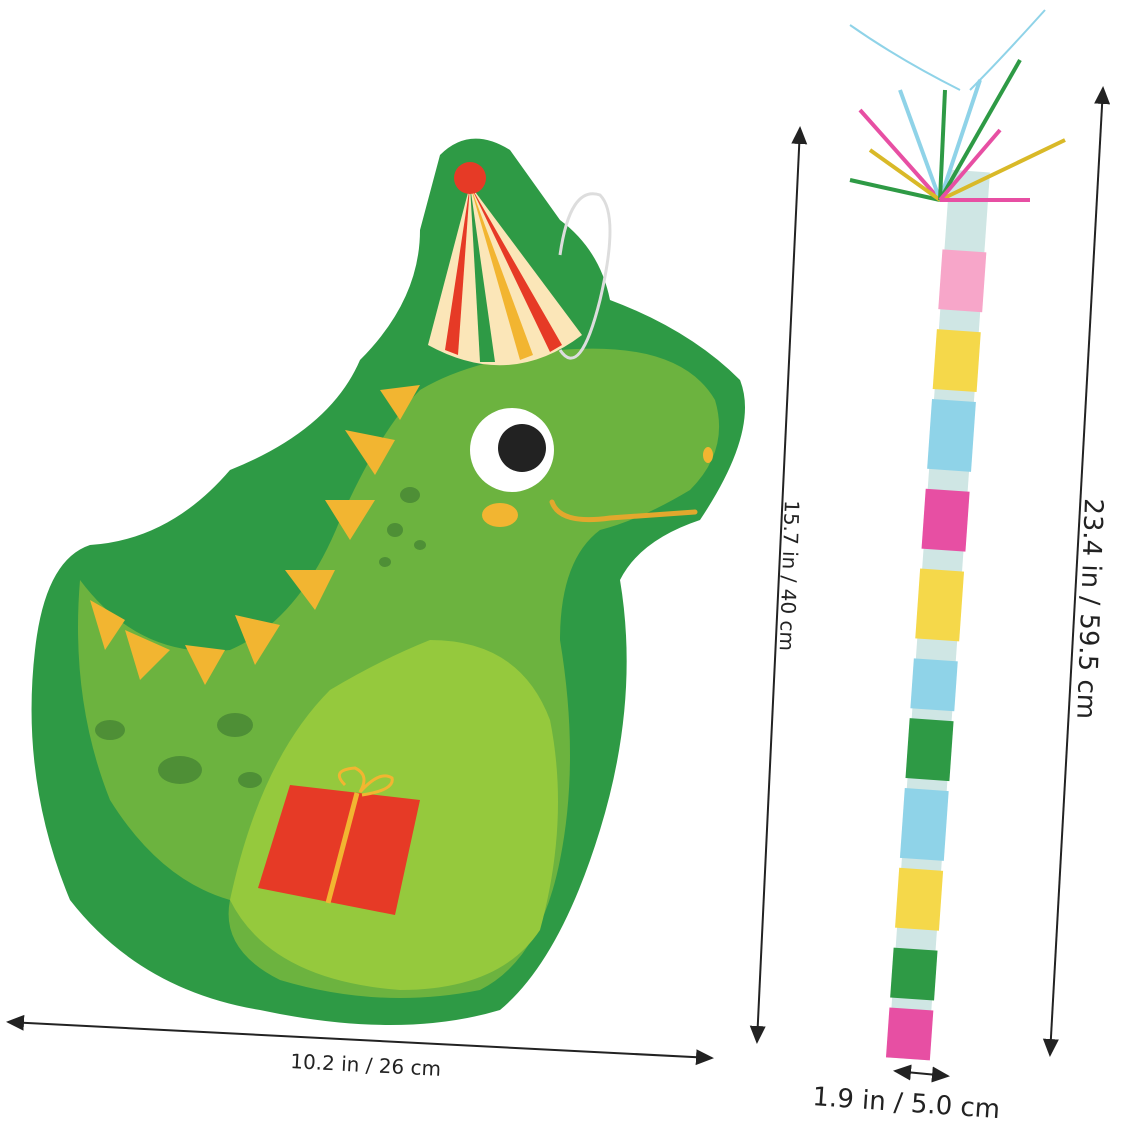 This screenshot has height=1121, width=1128. What do you see at coordinates (906, 1101) in the screenshot?
I see `stick-diameter-label: 1.9 in / 5.0 cm` at bounding box center [906, 1101].